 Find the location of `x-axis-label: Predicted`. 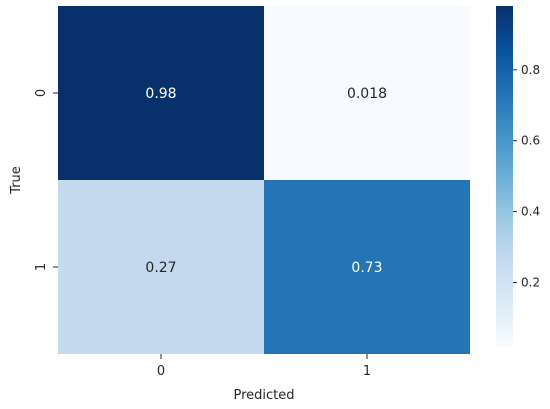

x-axis-label: Predicted is located at coordinates (263, 395).